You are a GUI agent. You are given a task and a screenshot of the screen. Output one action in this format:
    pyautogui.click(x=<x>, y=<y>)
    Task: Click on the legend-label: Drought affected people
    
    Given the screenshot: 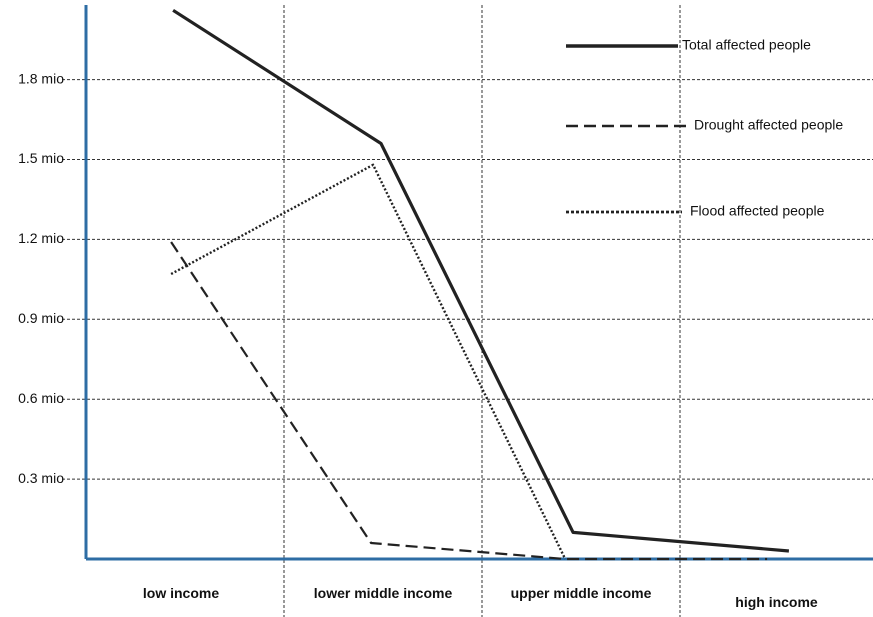 What is the action you would take?
    pyautogui.click(x=768, y=125)
    